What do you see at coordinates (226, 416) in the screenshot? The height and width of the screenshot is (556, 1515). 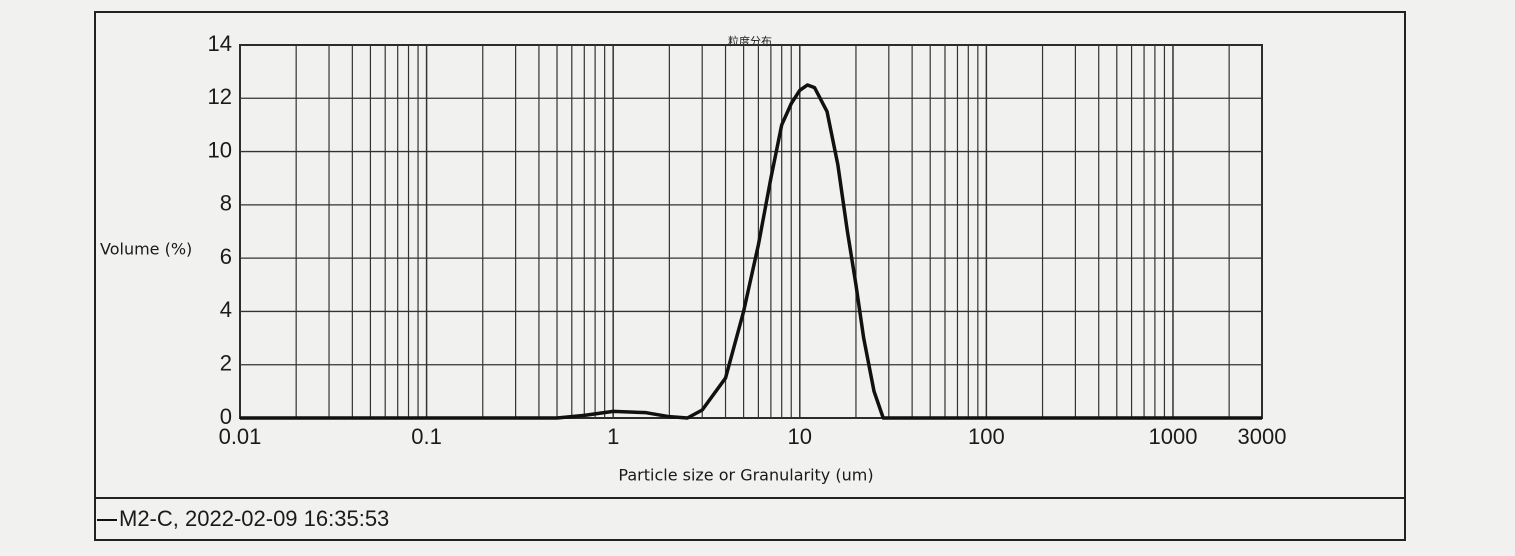 I see `y-tick-label: 0` at bounding box center [226, 416].